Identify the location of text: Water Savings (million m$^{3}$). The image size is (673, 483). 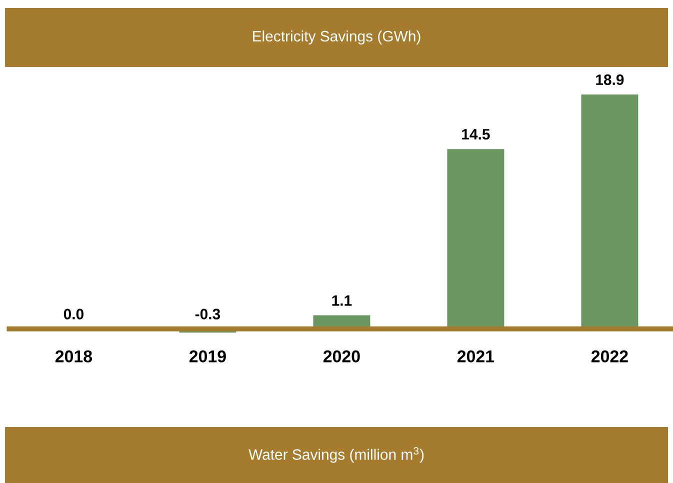
(336, 455).